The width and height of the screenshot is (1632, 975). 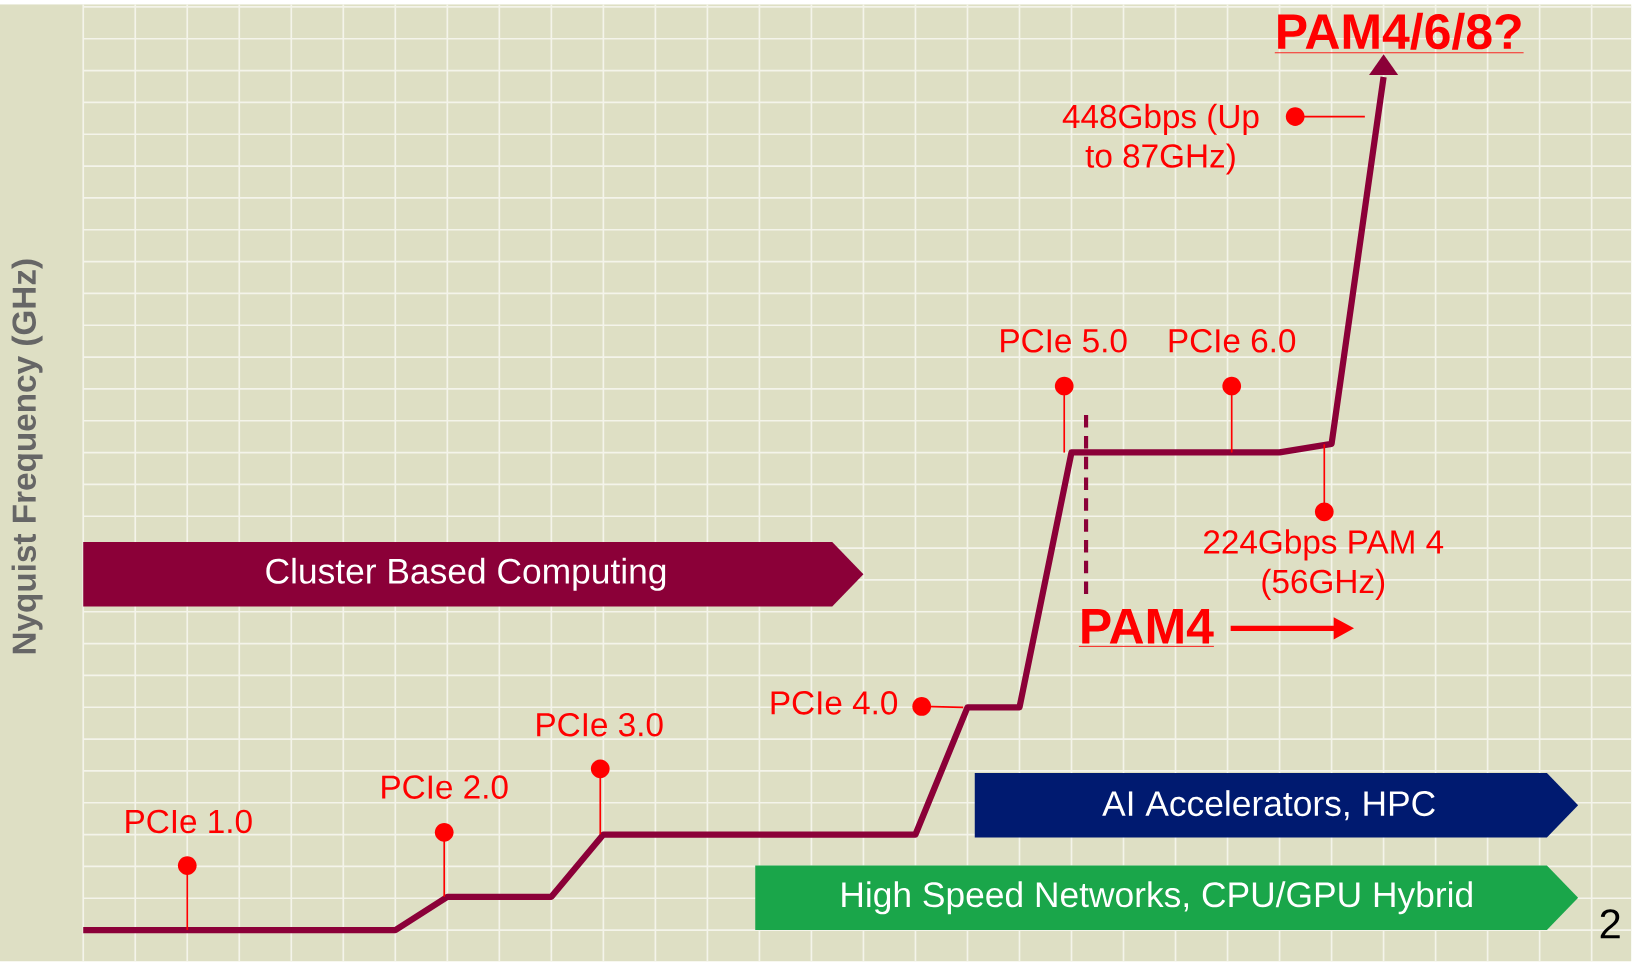 What do you see at coordinates (834, 702) in the screenshot?
I see `annotation: PCIe 4.0` at bounding box center [834, 702].